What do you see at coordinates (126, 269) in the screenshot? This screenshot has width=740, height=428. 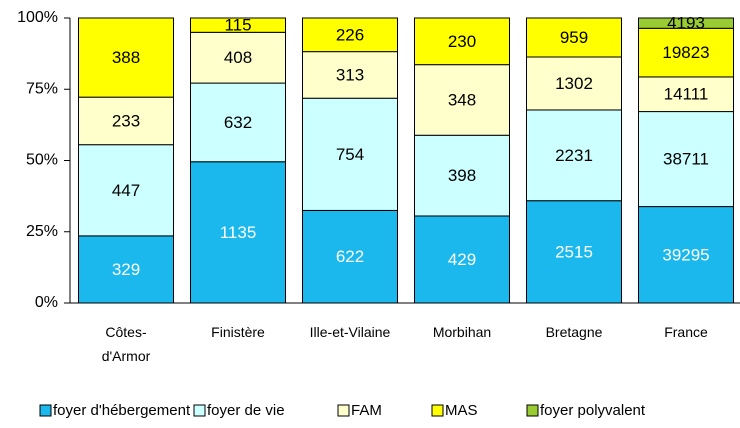 I see `data-label: 329` at bounding box center [126, 269].